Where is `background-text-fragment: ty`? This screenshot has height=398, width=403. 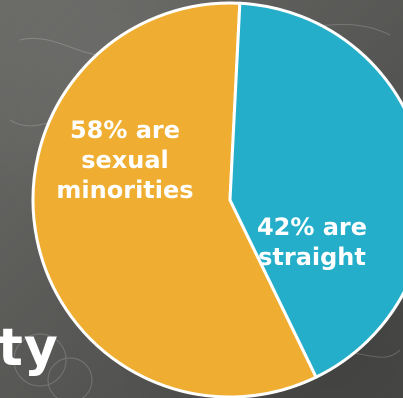
background-text-fragment: ty is located at coordinates (29, 348).